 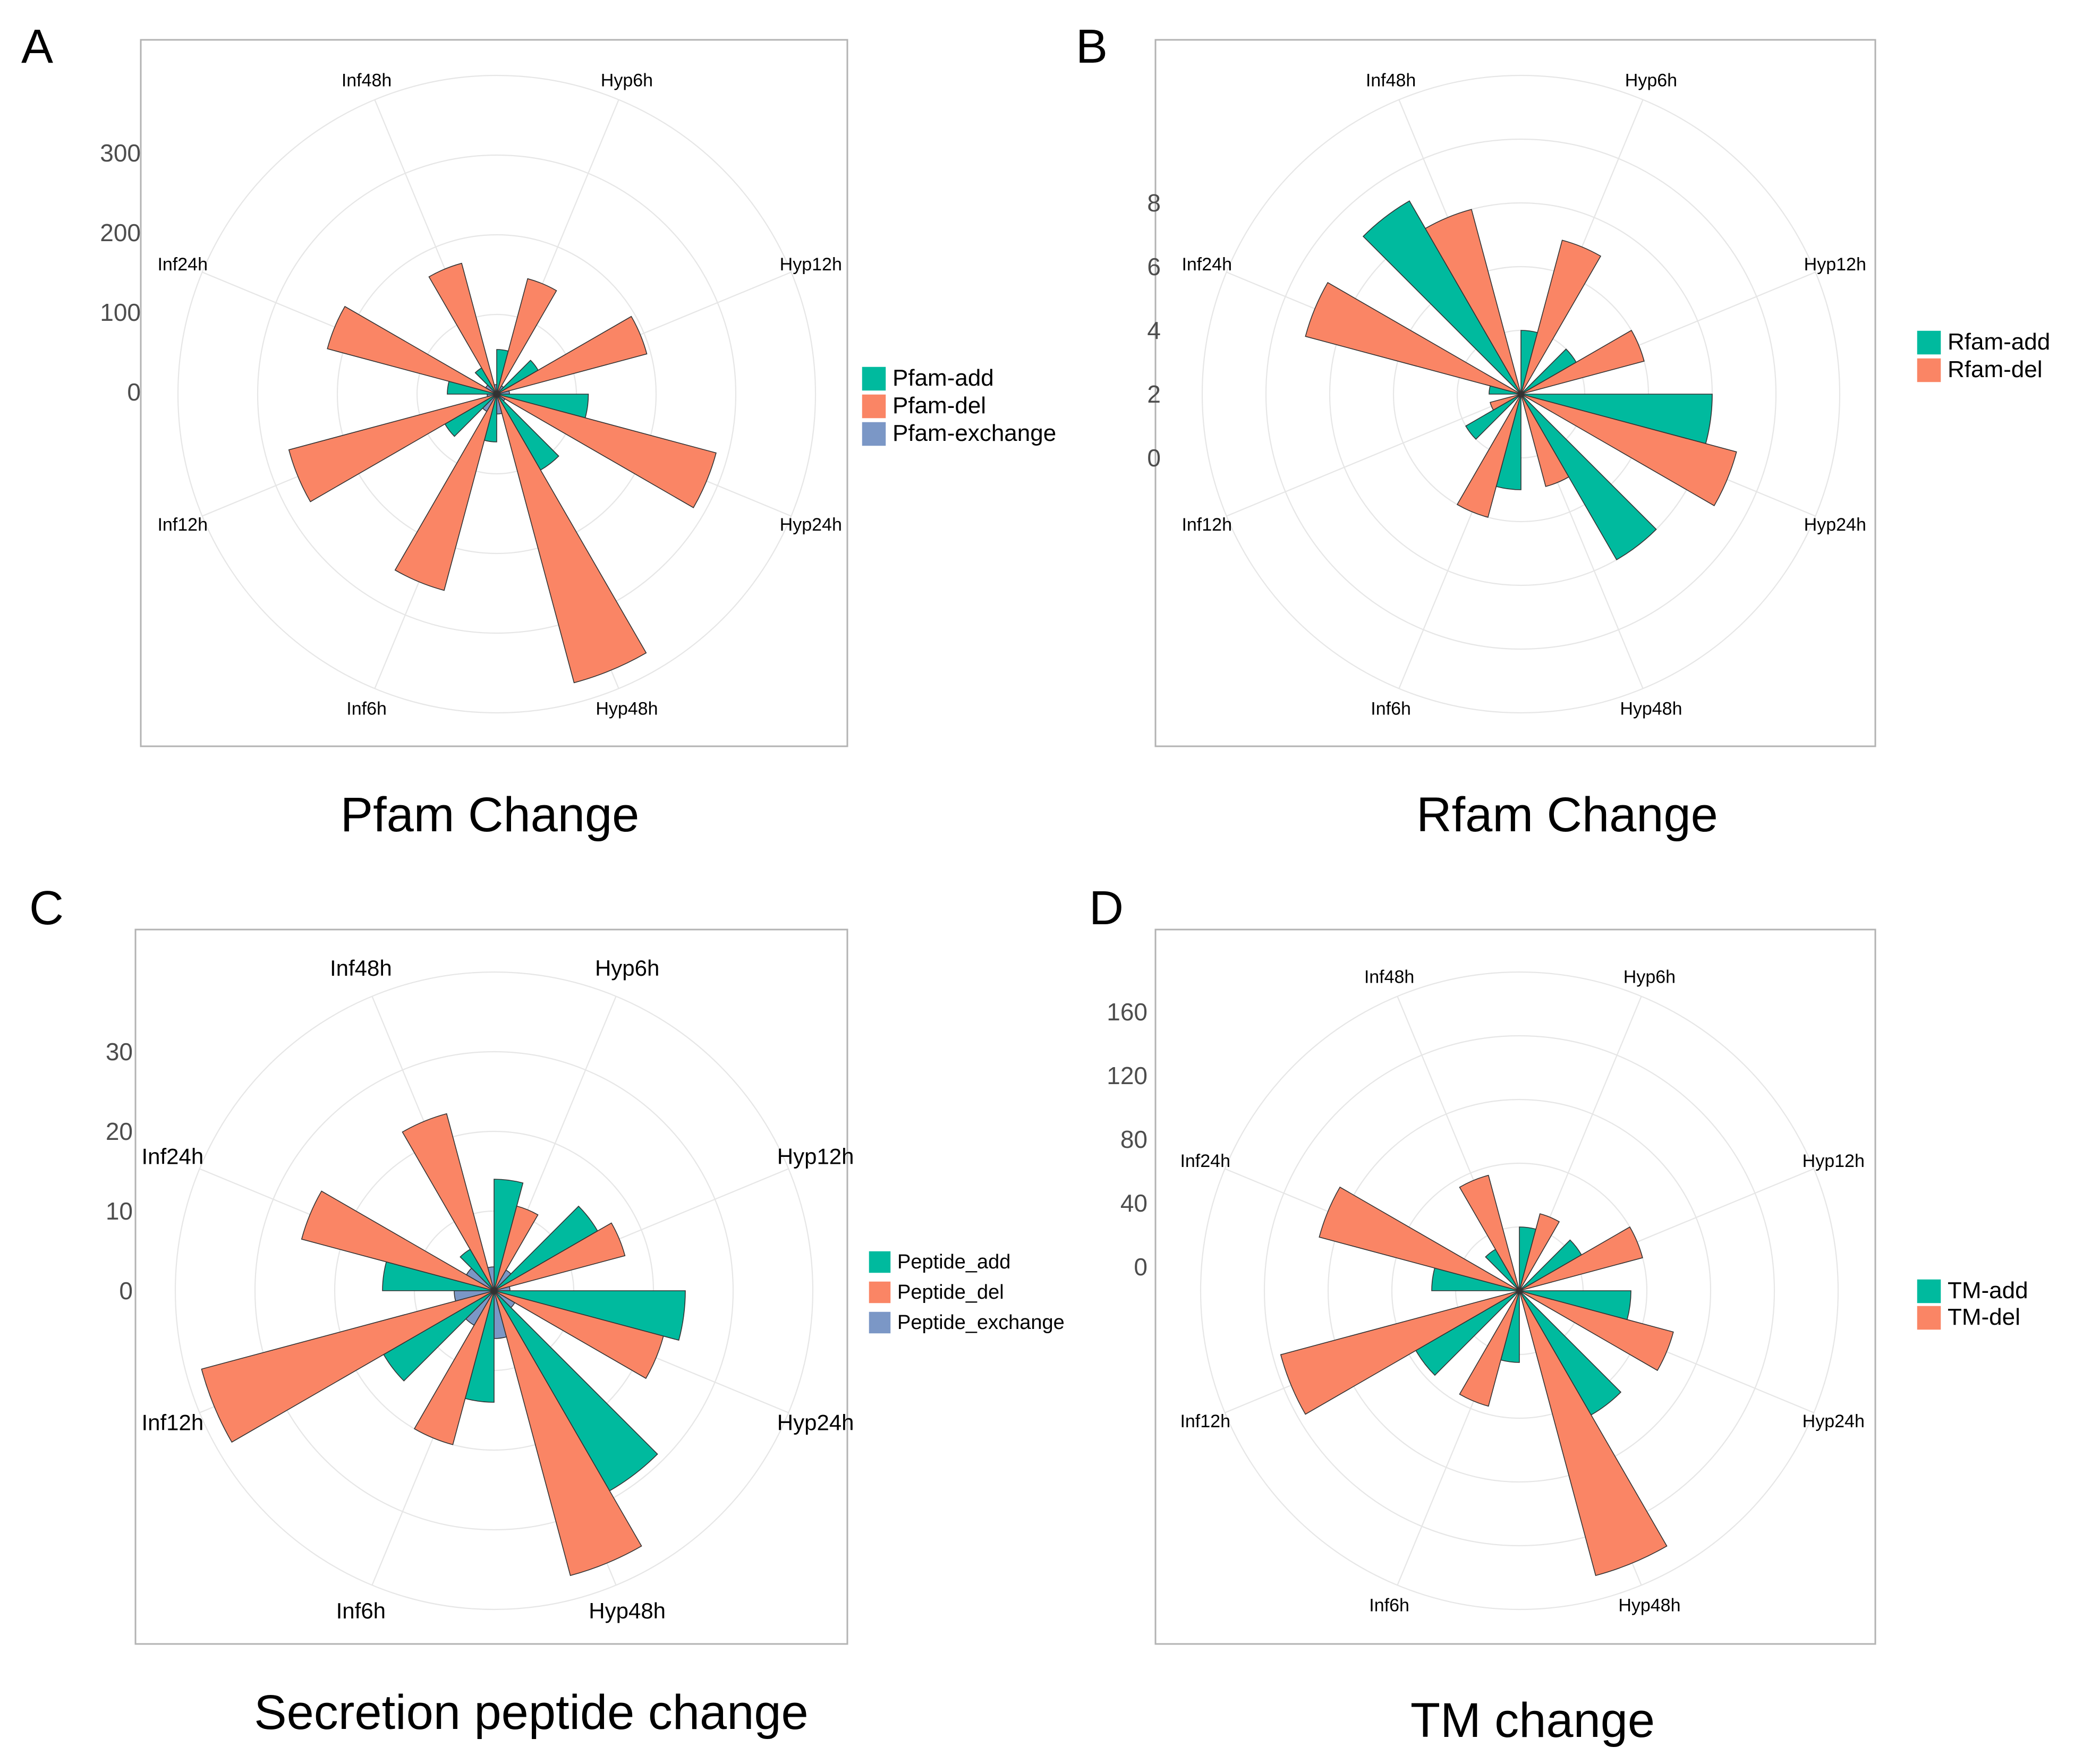 I want to click on radial-tick-label: 6, so click(x=1154, y=266).